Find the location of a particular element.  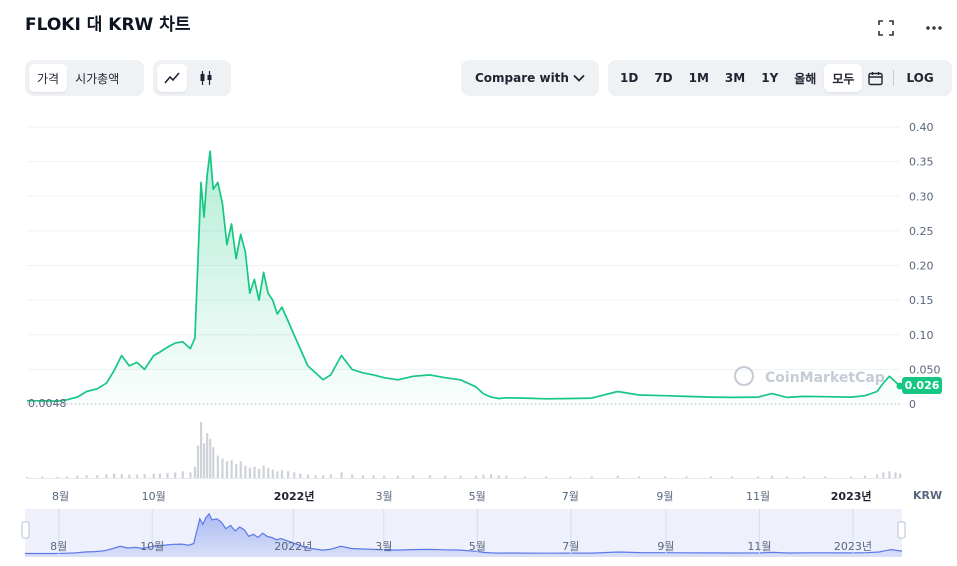

x-tick-label: 5월 is located at coordinates (477, 496).